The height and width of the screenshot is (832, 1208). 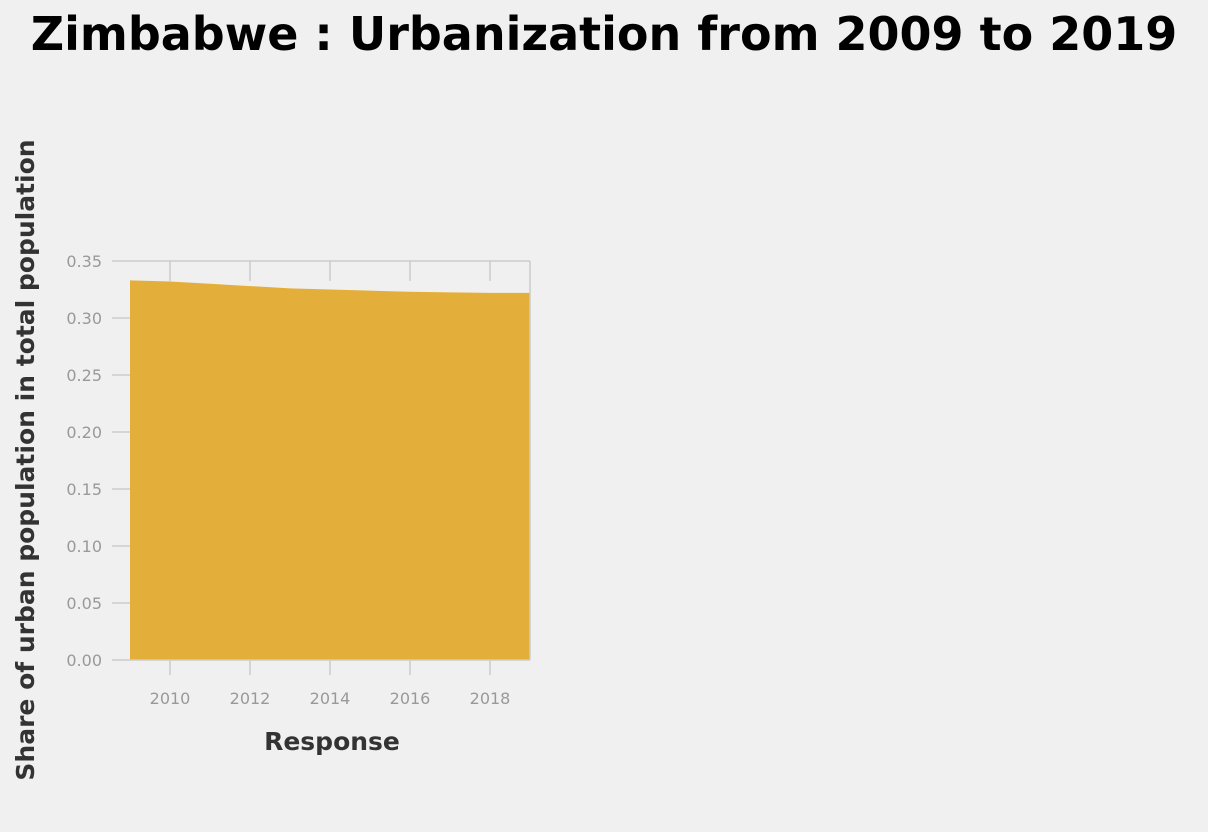 What do you see at coordinates (250, 698) in the screenshot?
I see `x-tick-label: 2012` at bounding box center [250, 698].